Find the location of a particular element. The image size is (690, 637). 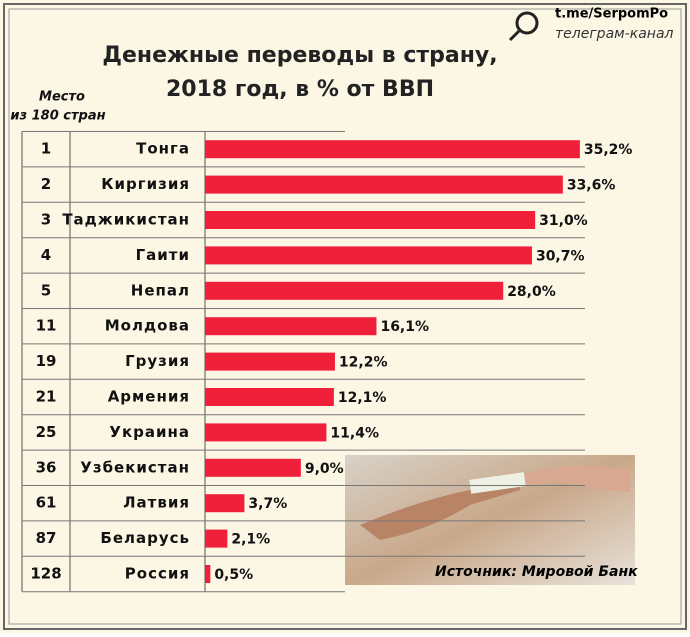

category-label: Непал is located at coordinates (160, 290).